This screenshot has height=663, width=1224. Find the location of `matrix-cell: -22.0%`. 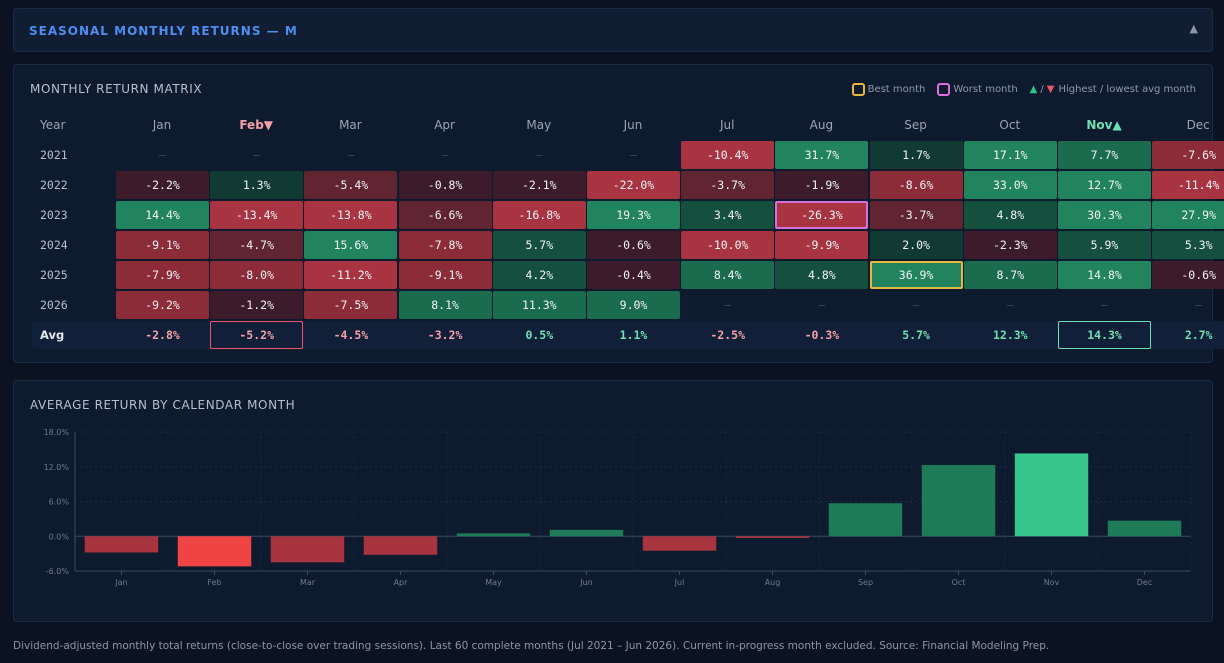

matrix-cell: -22.0% is located at coordinates (633, 185).